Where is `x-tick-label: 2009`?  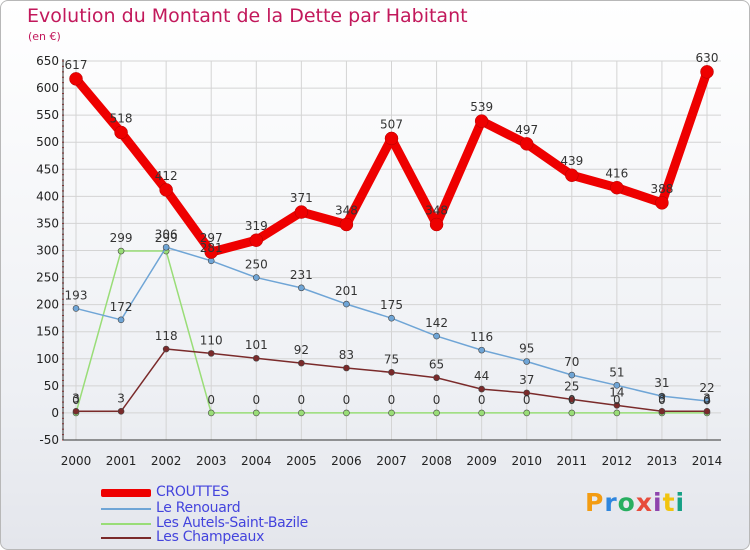
x-tick-label: 2009 is located at coordinates (481, 461).